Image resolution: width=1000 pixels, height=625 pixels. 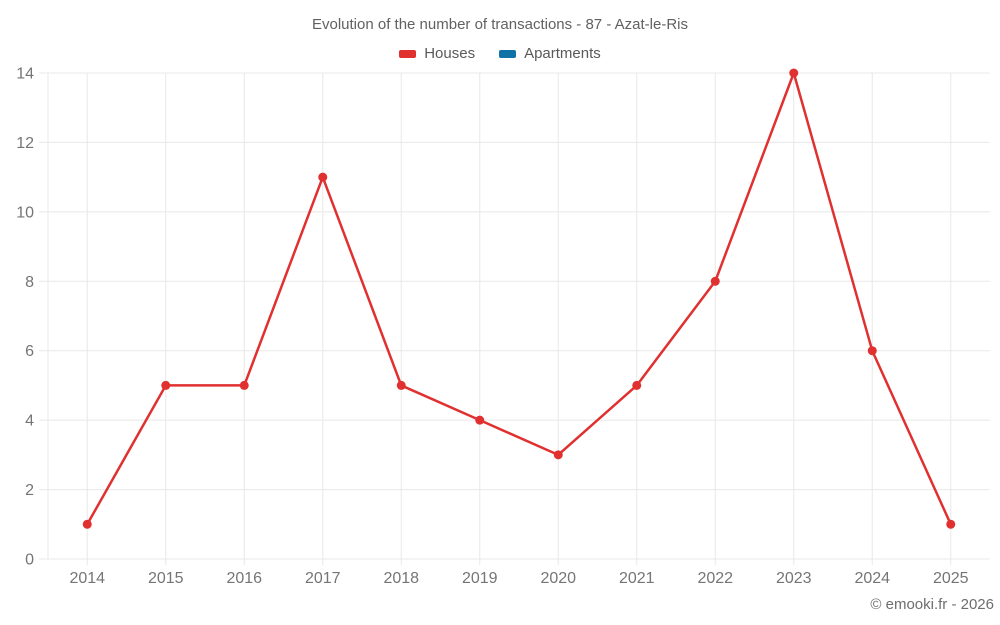 I want to click on x-tick-label-2020: 2020, so click(x=558, y=578).